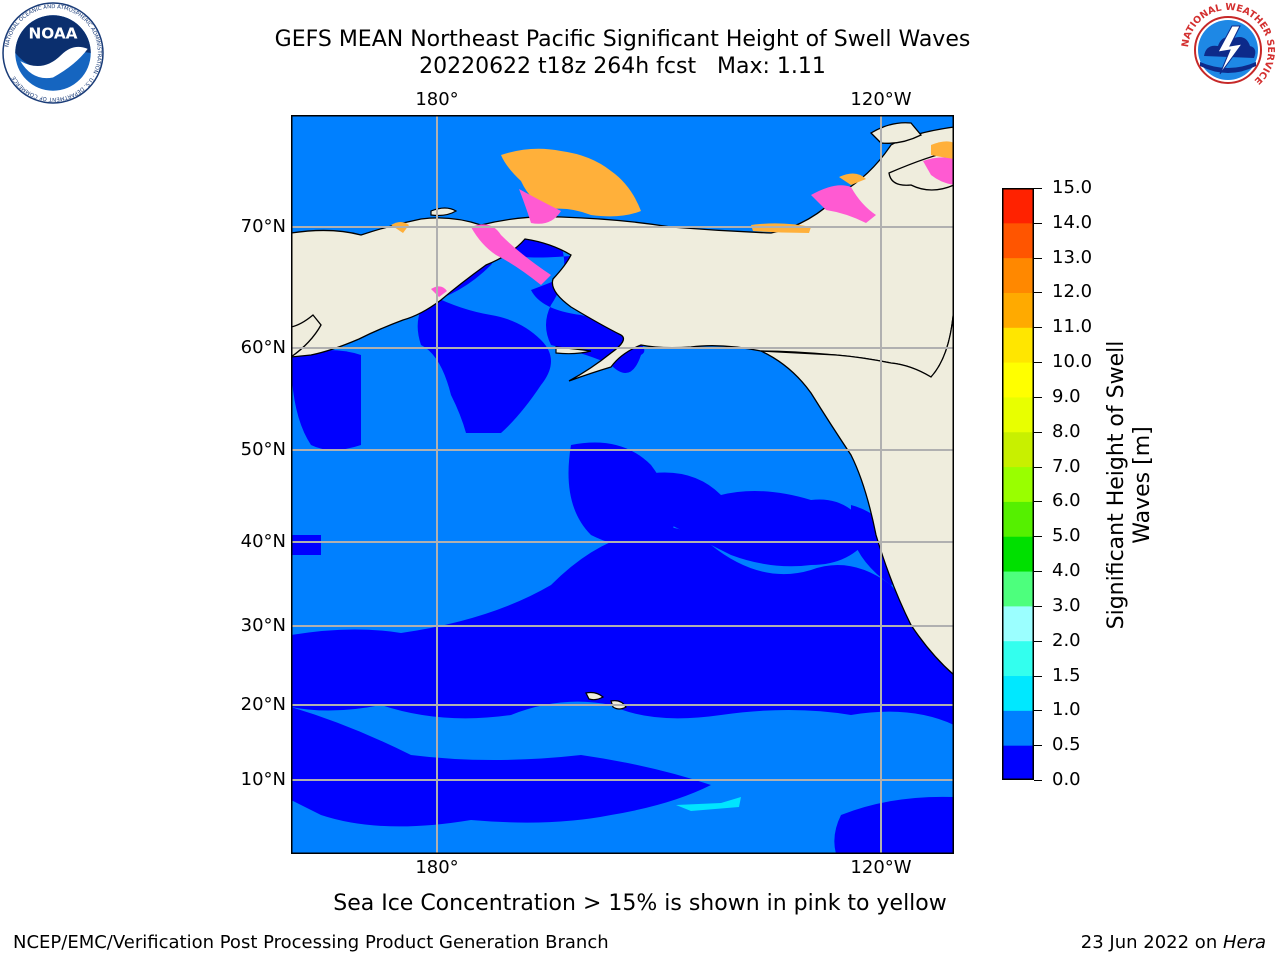 The height and width of the screenshot is (960, 1280). What do you see at coordinates (1066, 466) in the screenshot?
I see `colorbar-tick-label: 7.0` at bounding box center [1066, 466].